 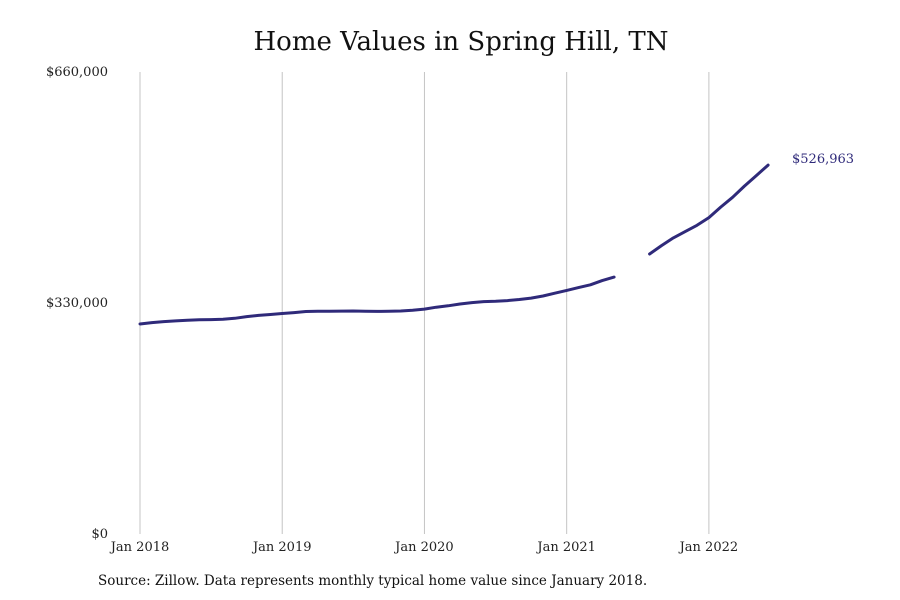 What do you see at coordinates (281, 547) in the screenshot?
I see `x-tick-label-1: Jan 2019` at bounding box center [281, 547].